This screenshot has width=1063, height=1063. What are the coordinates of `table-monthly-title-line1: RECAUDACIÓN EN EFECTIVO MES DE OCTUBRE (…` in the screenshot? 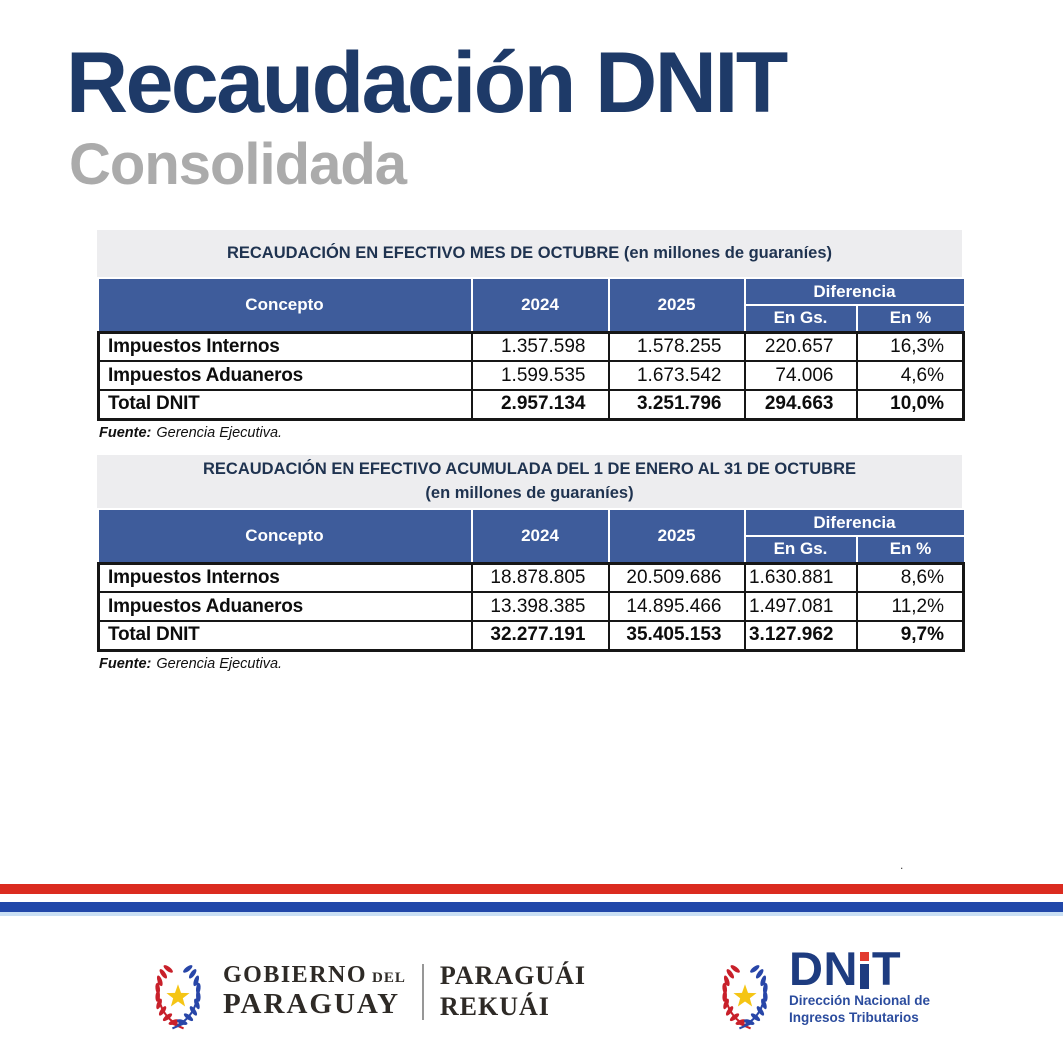 It's located at (529, 252).